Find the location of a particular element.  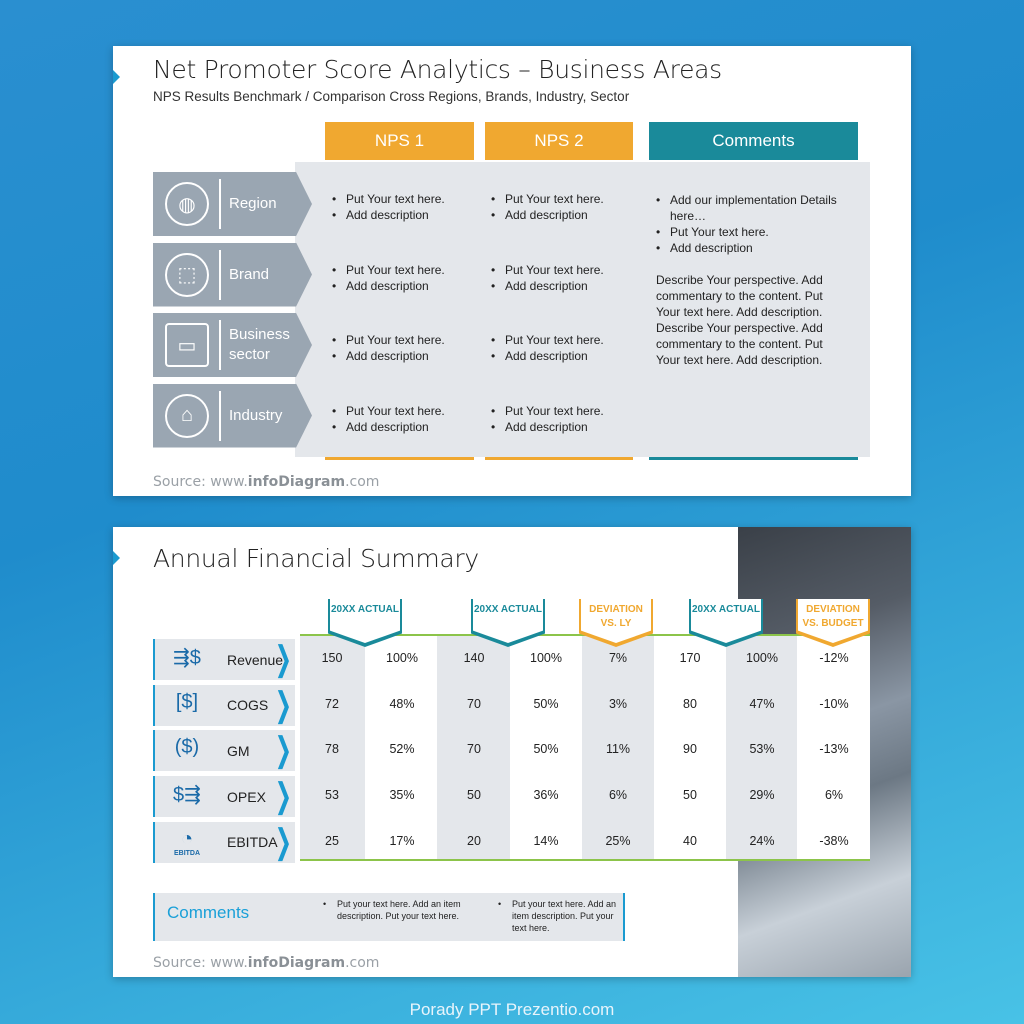

row-cogs: [$] COGS ❯ is located at coordinates (224, 705).